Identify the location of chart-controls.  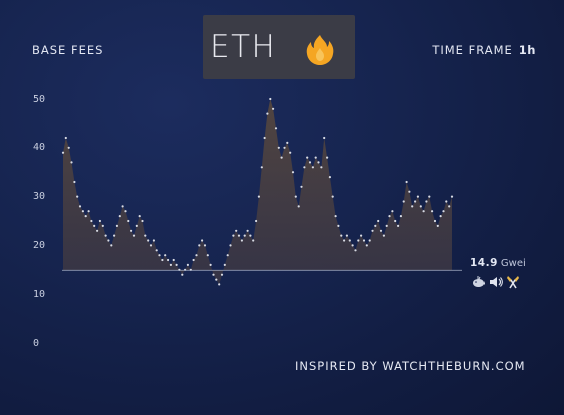
(496, 281).